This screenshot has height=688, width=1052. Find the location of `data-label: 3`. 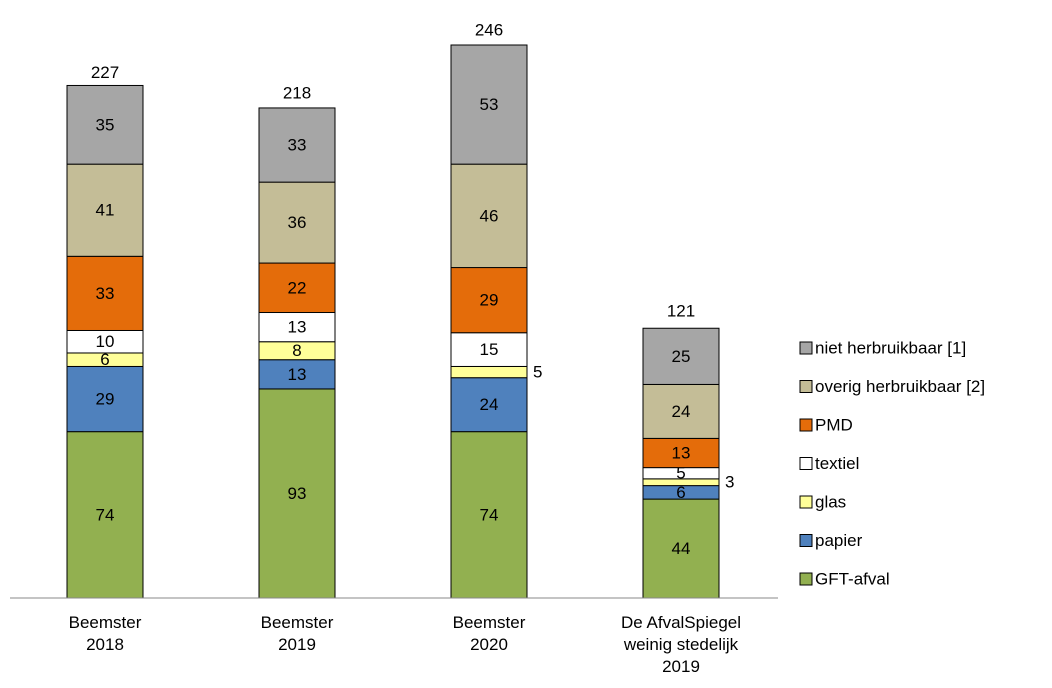

data-label: 3 is located at coordinates (729, 482).